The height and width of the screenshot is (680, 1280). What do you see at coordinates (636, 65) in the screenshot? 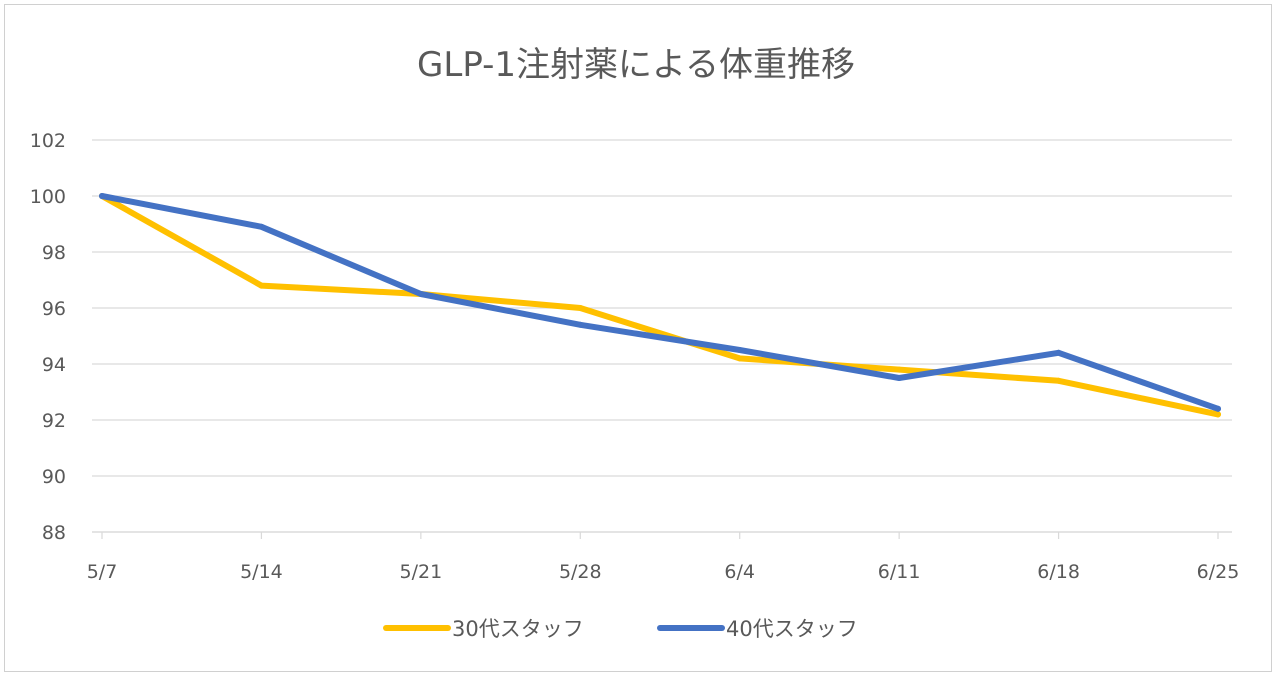
I see `chart-title: GLP-1注射薬による体重推移` at bounding box center [636, 65].